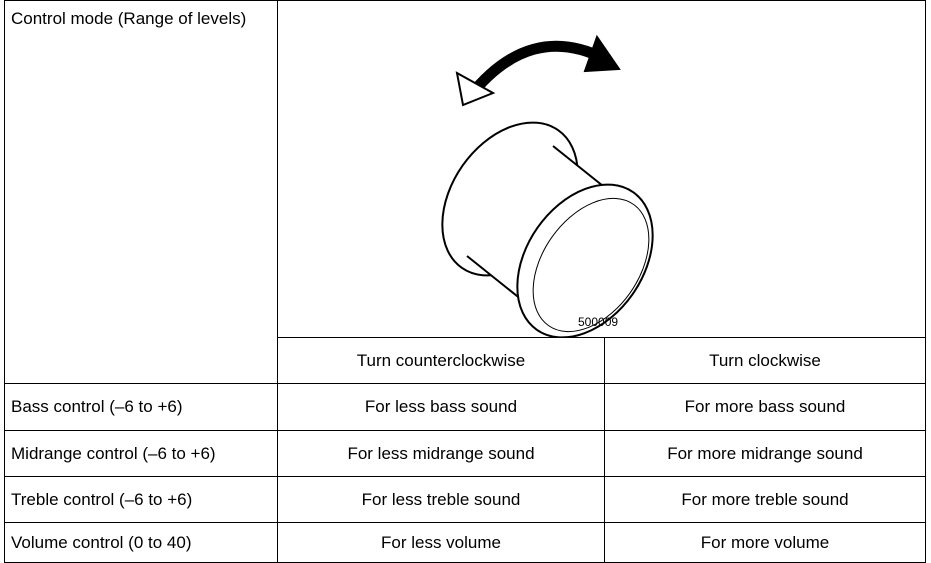  What do you see at coordinates (441, 360) in the screenshot?
I see `column-header: Turn counterclockwise` at bounding box center [441, 360].